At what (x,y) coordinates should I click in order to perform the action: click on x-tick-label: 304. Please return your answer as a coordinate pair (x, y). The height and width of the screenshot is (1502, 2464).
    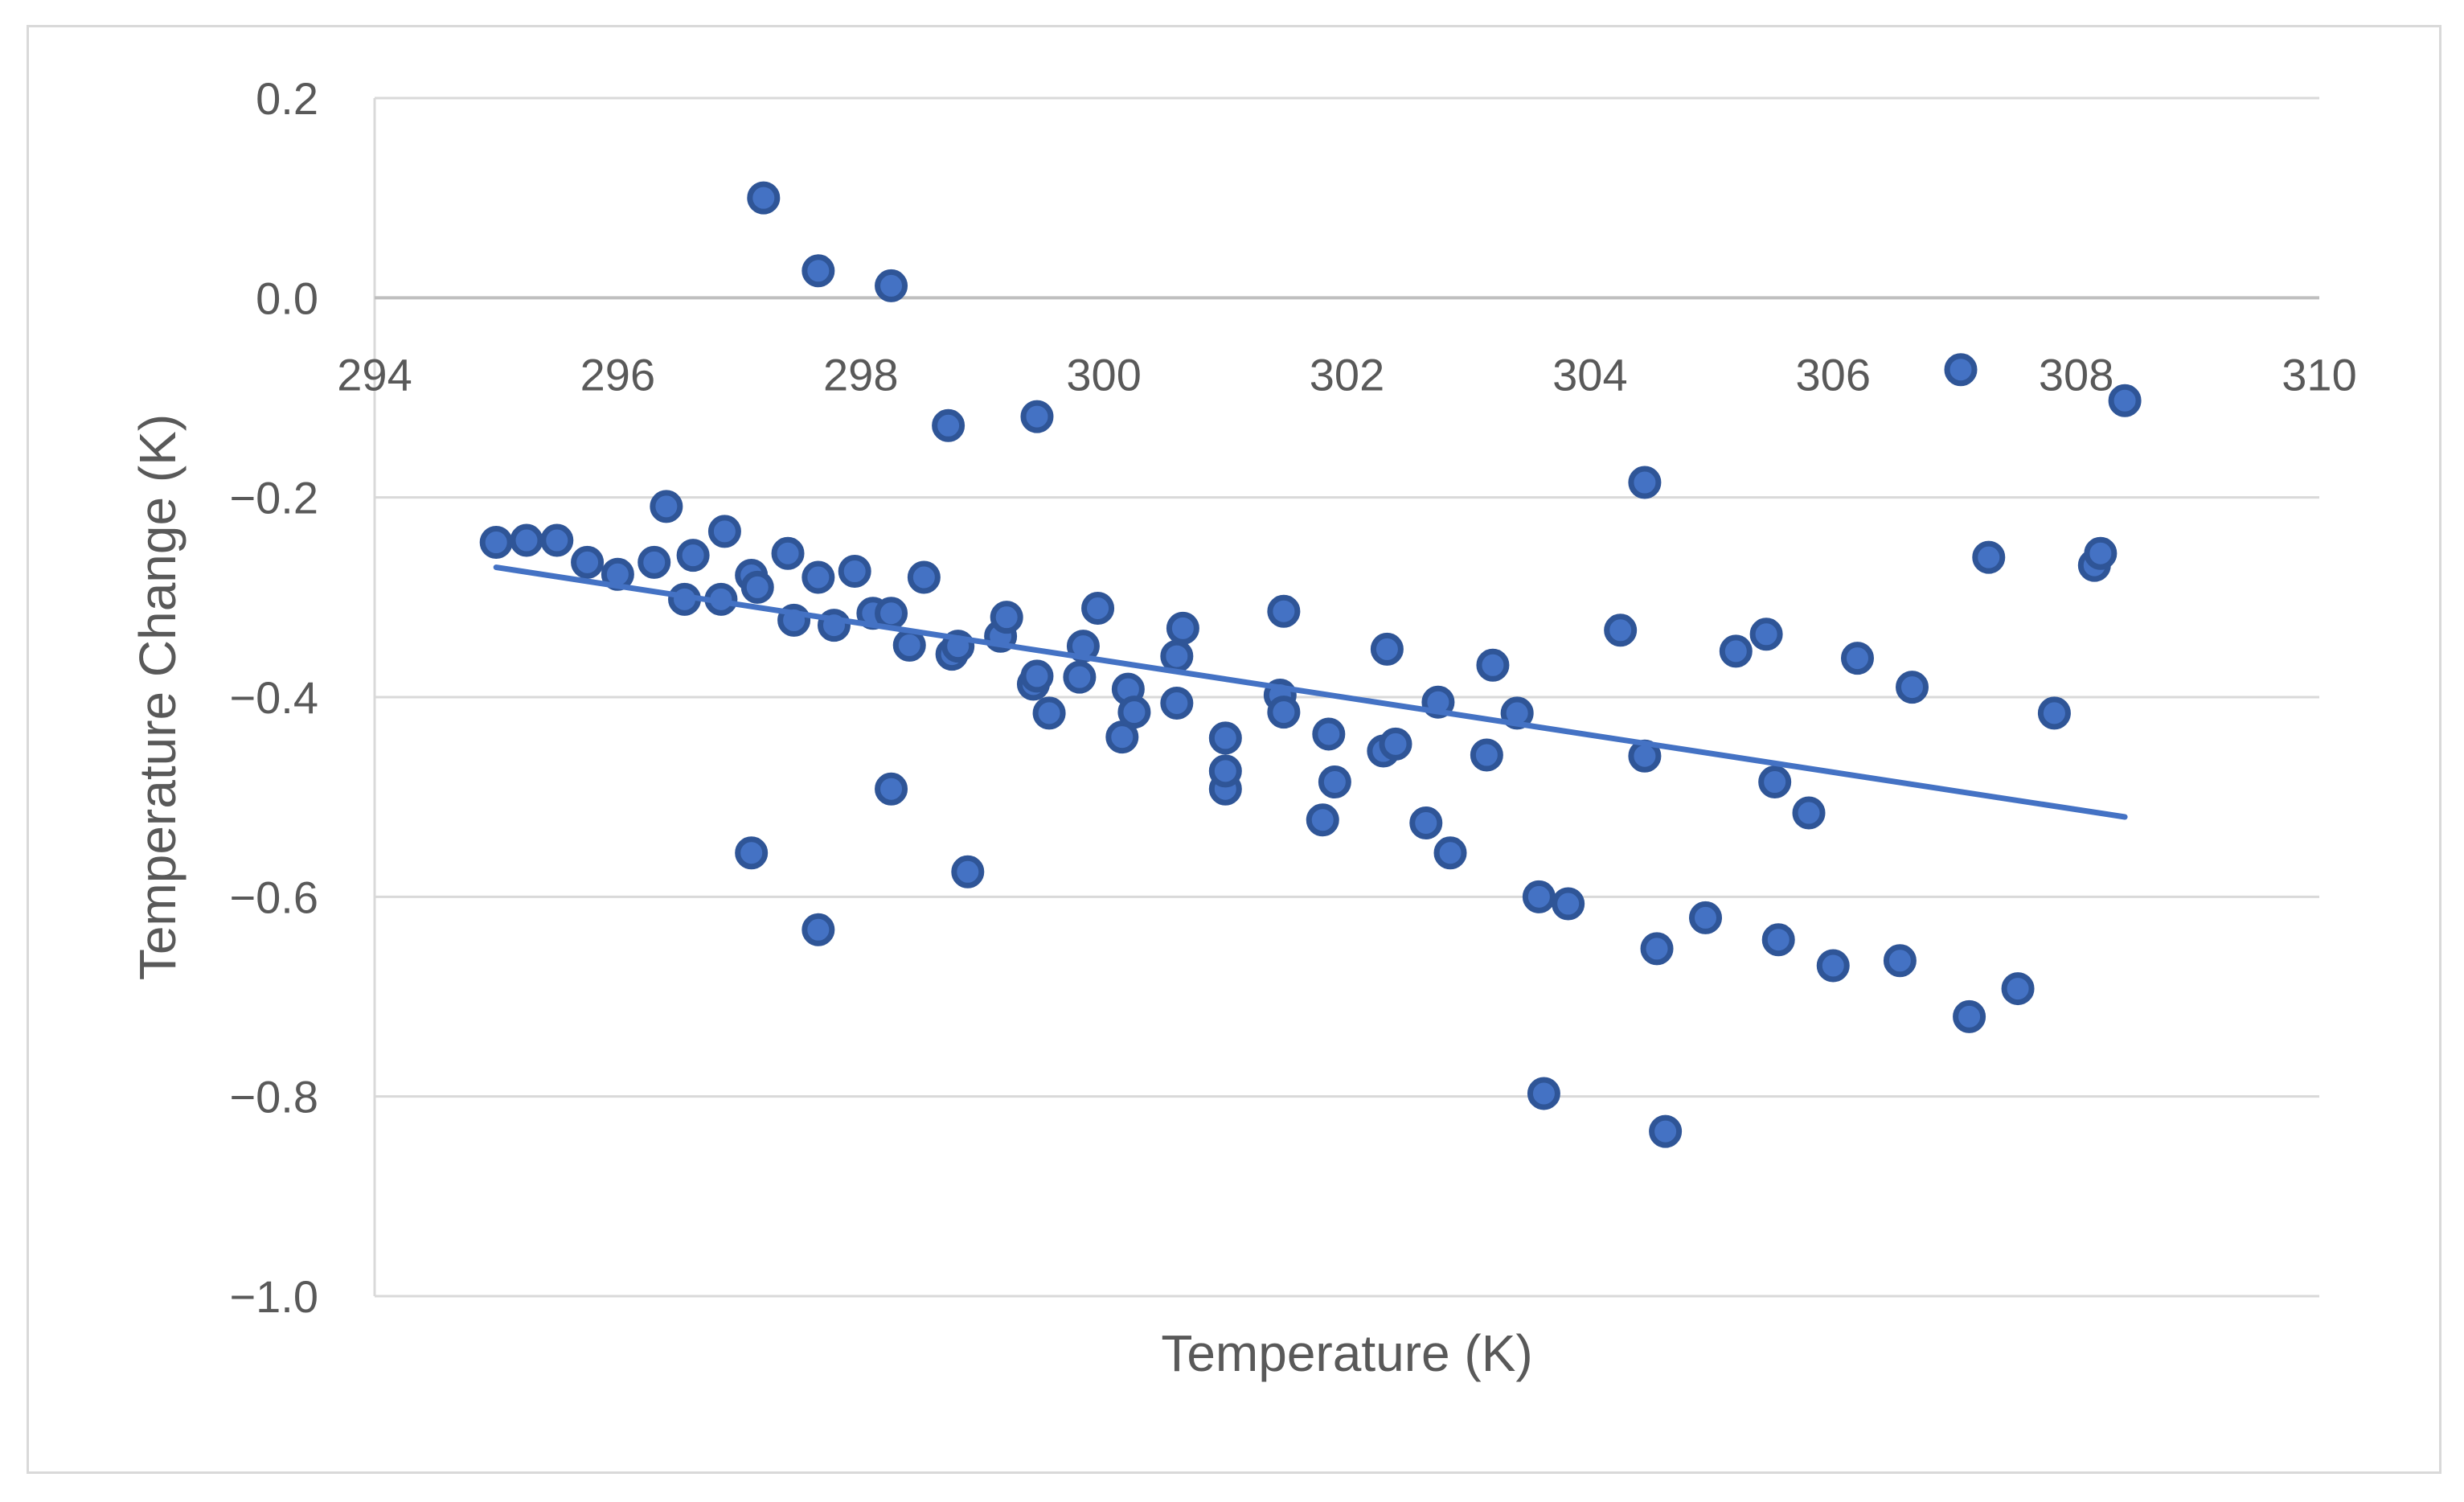
    Looking at the image, I should click on (1589, 374).